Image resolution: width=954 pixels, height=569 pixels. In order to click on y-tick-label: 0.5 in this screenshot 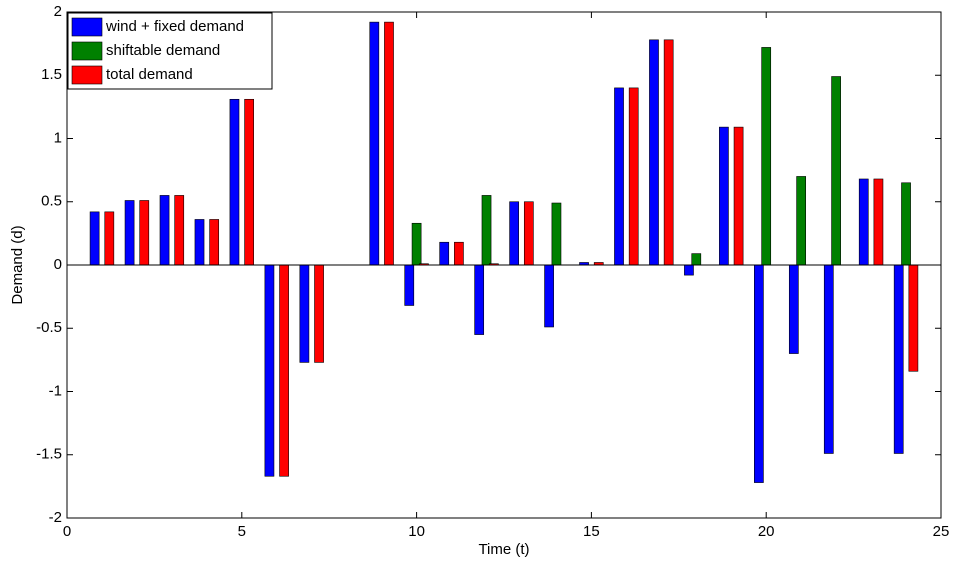, I will do `click(51, 201)`.